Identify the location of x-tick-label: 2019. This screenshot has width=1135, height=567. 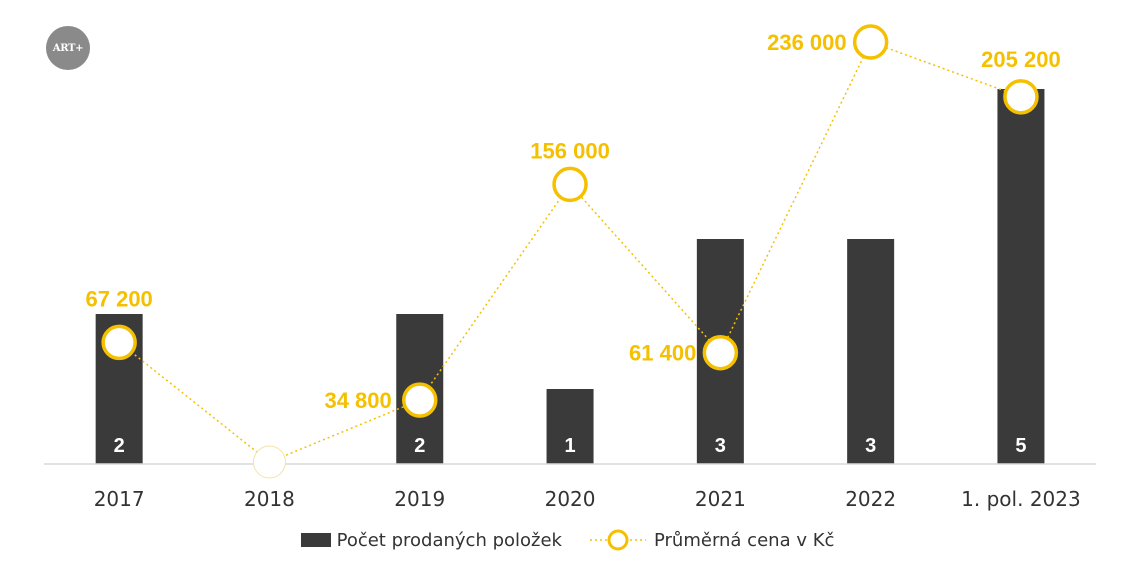
(419, 499).